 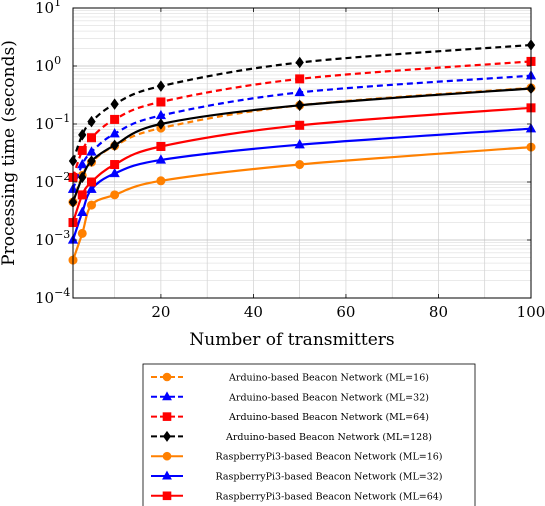 What do you see at coordinates (52, 180) in the screenshot?
I see `y-tick-label: 10⁻²` at bounding box center [52, 180].